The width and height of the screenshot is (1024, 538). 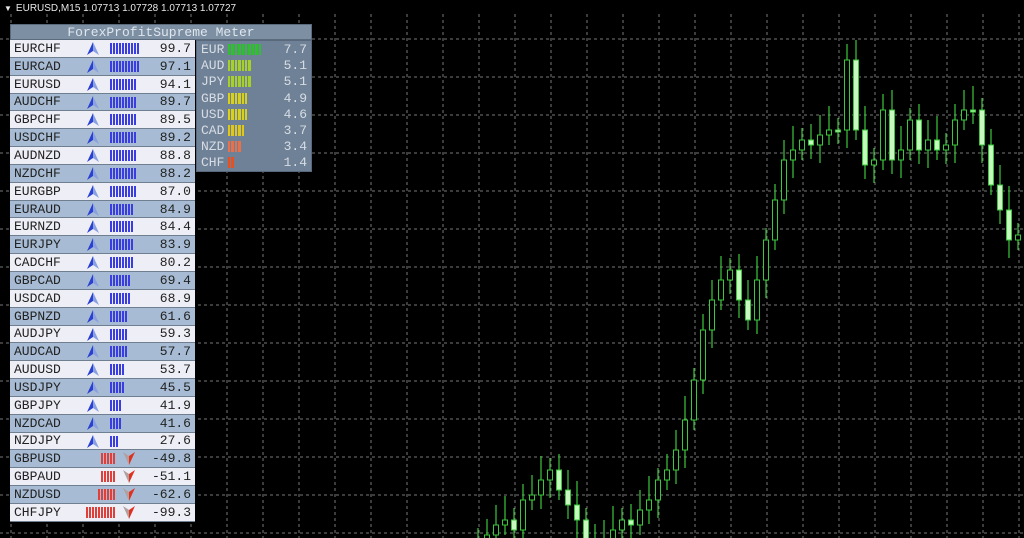 I want to click on pair-row: EURJPY 83.9, so click(x=102, y=245).